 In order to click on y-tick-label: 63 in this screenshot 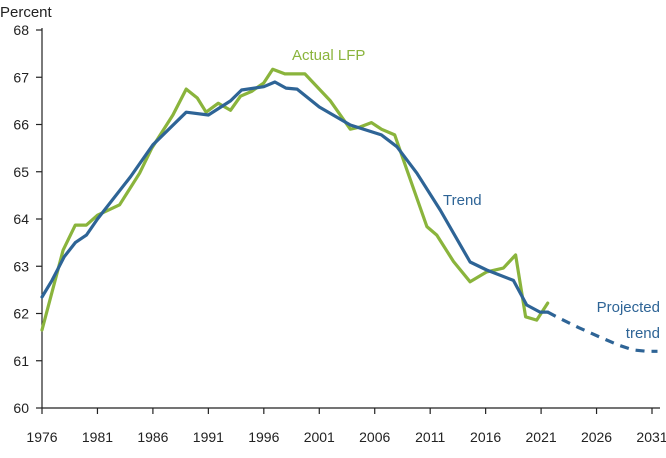, I will do `click(21, 266)`.